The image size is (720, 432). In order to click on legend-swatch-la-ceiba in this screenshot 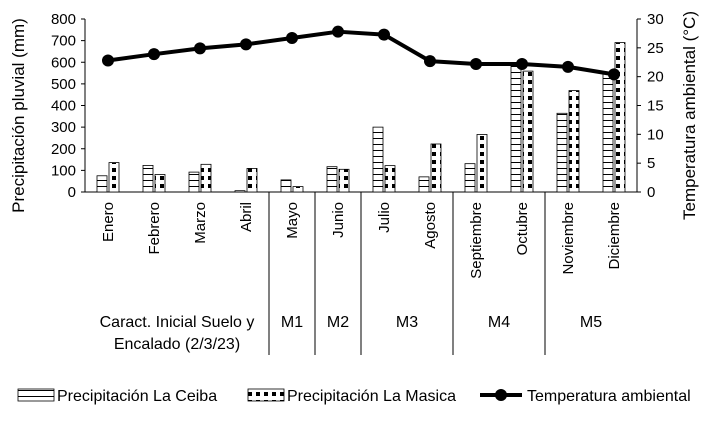, I will do `click(36, 395)`.